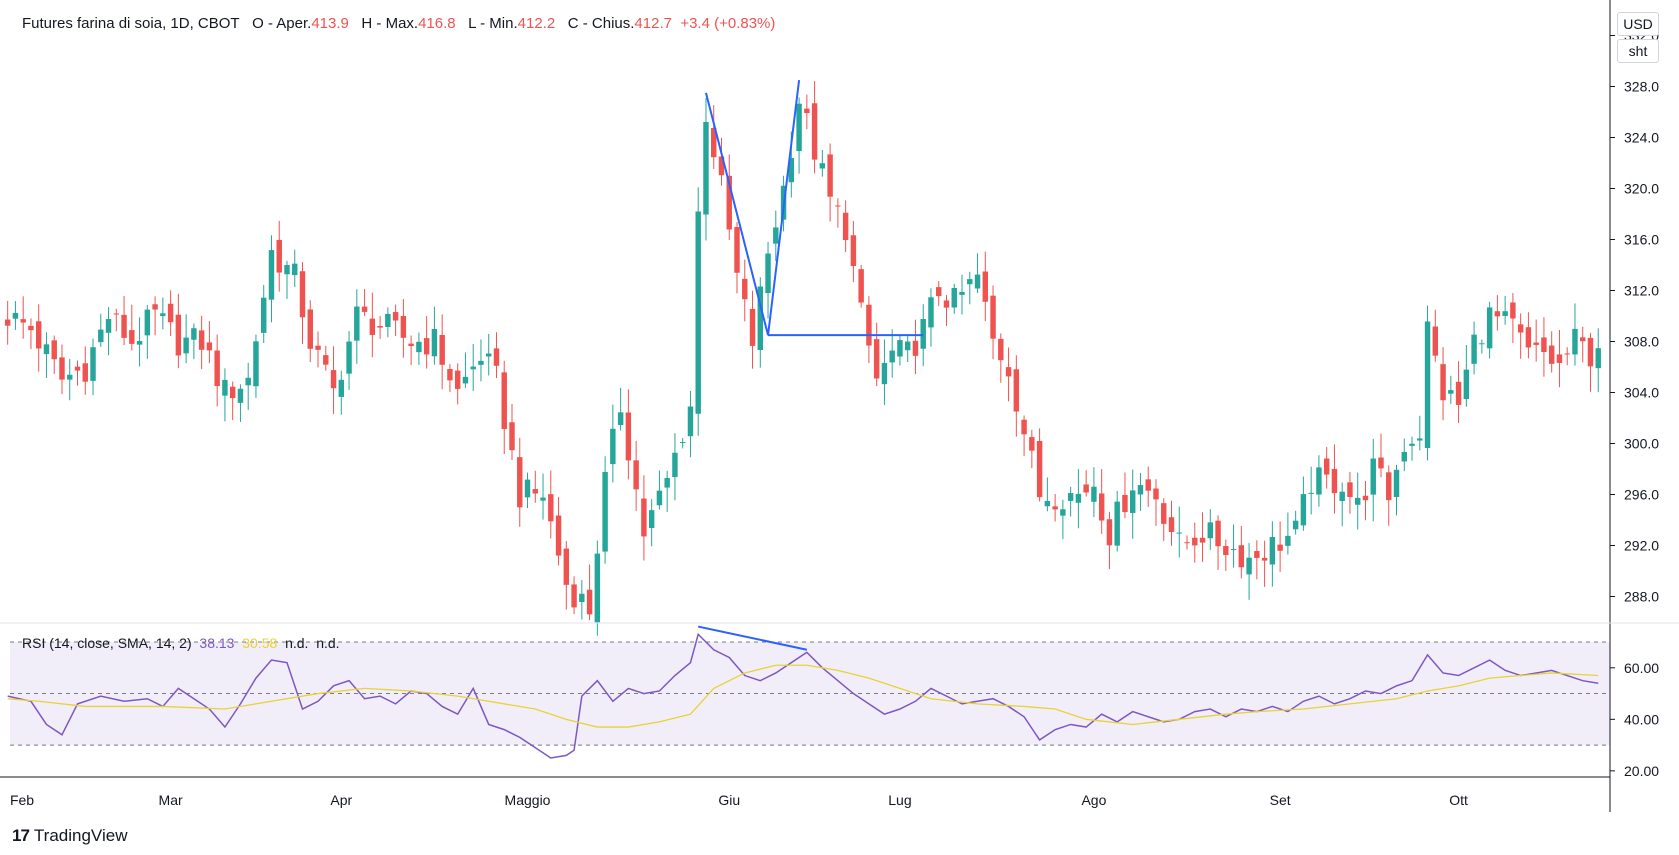  I want to click on rsi-pane, so click(808, 692).